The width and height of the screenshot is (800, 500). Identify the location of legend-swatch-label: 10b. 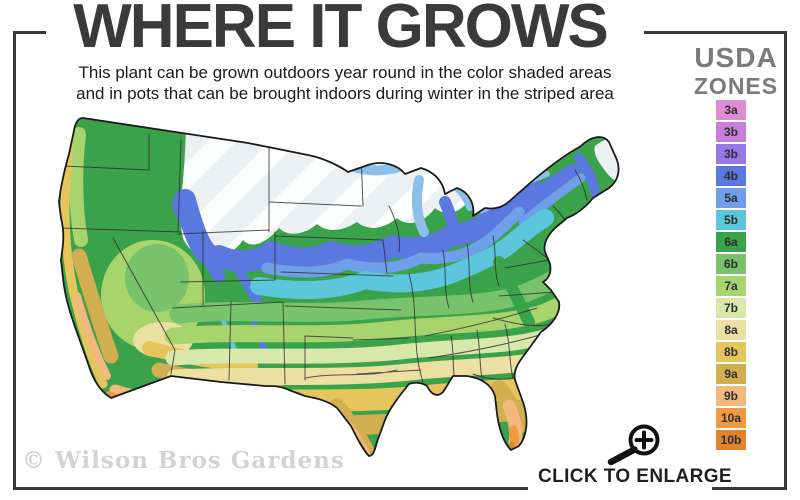
(731, 440).